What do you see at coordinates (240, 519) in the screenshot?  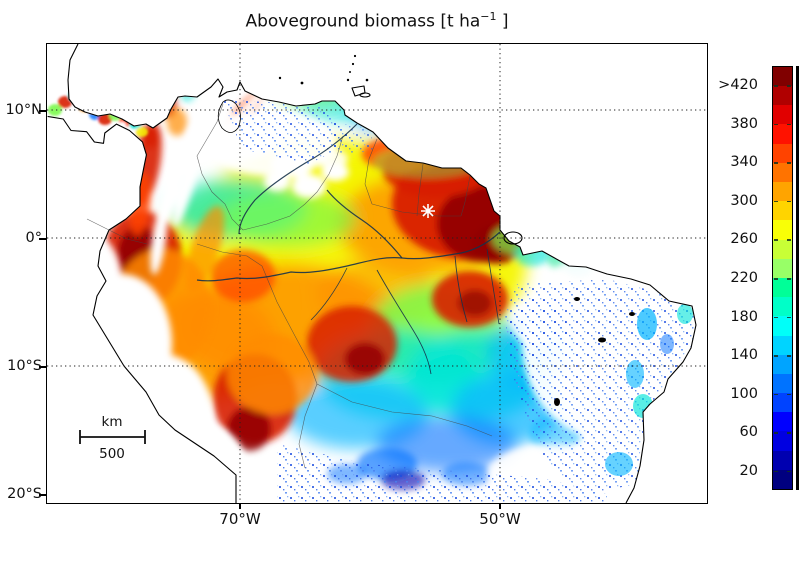 I see `lon-label-70w: 70°W` at bounding box center [240, 519].